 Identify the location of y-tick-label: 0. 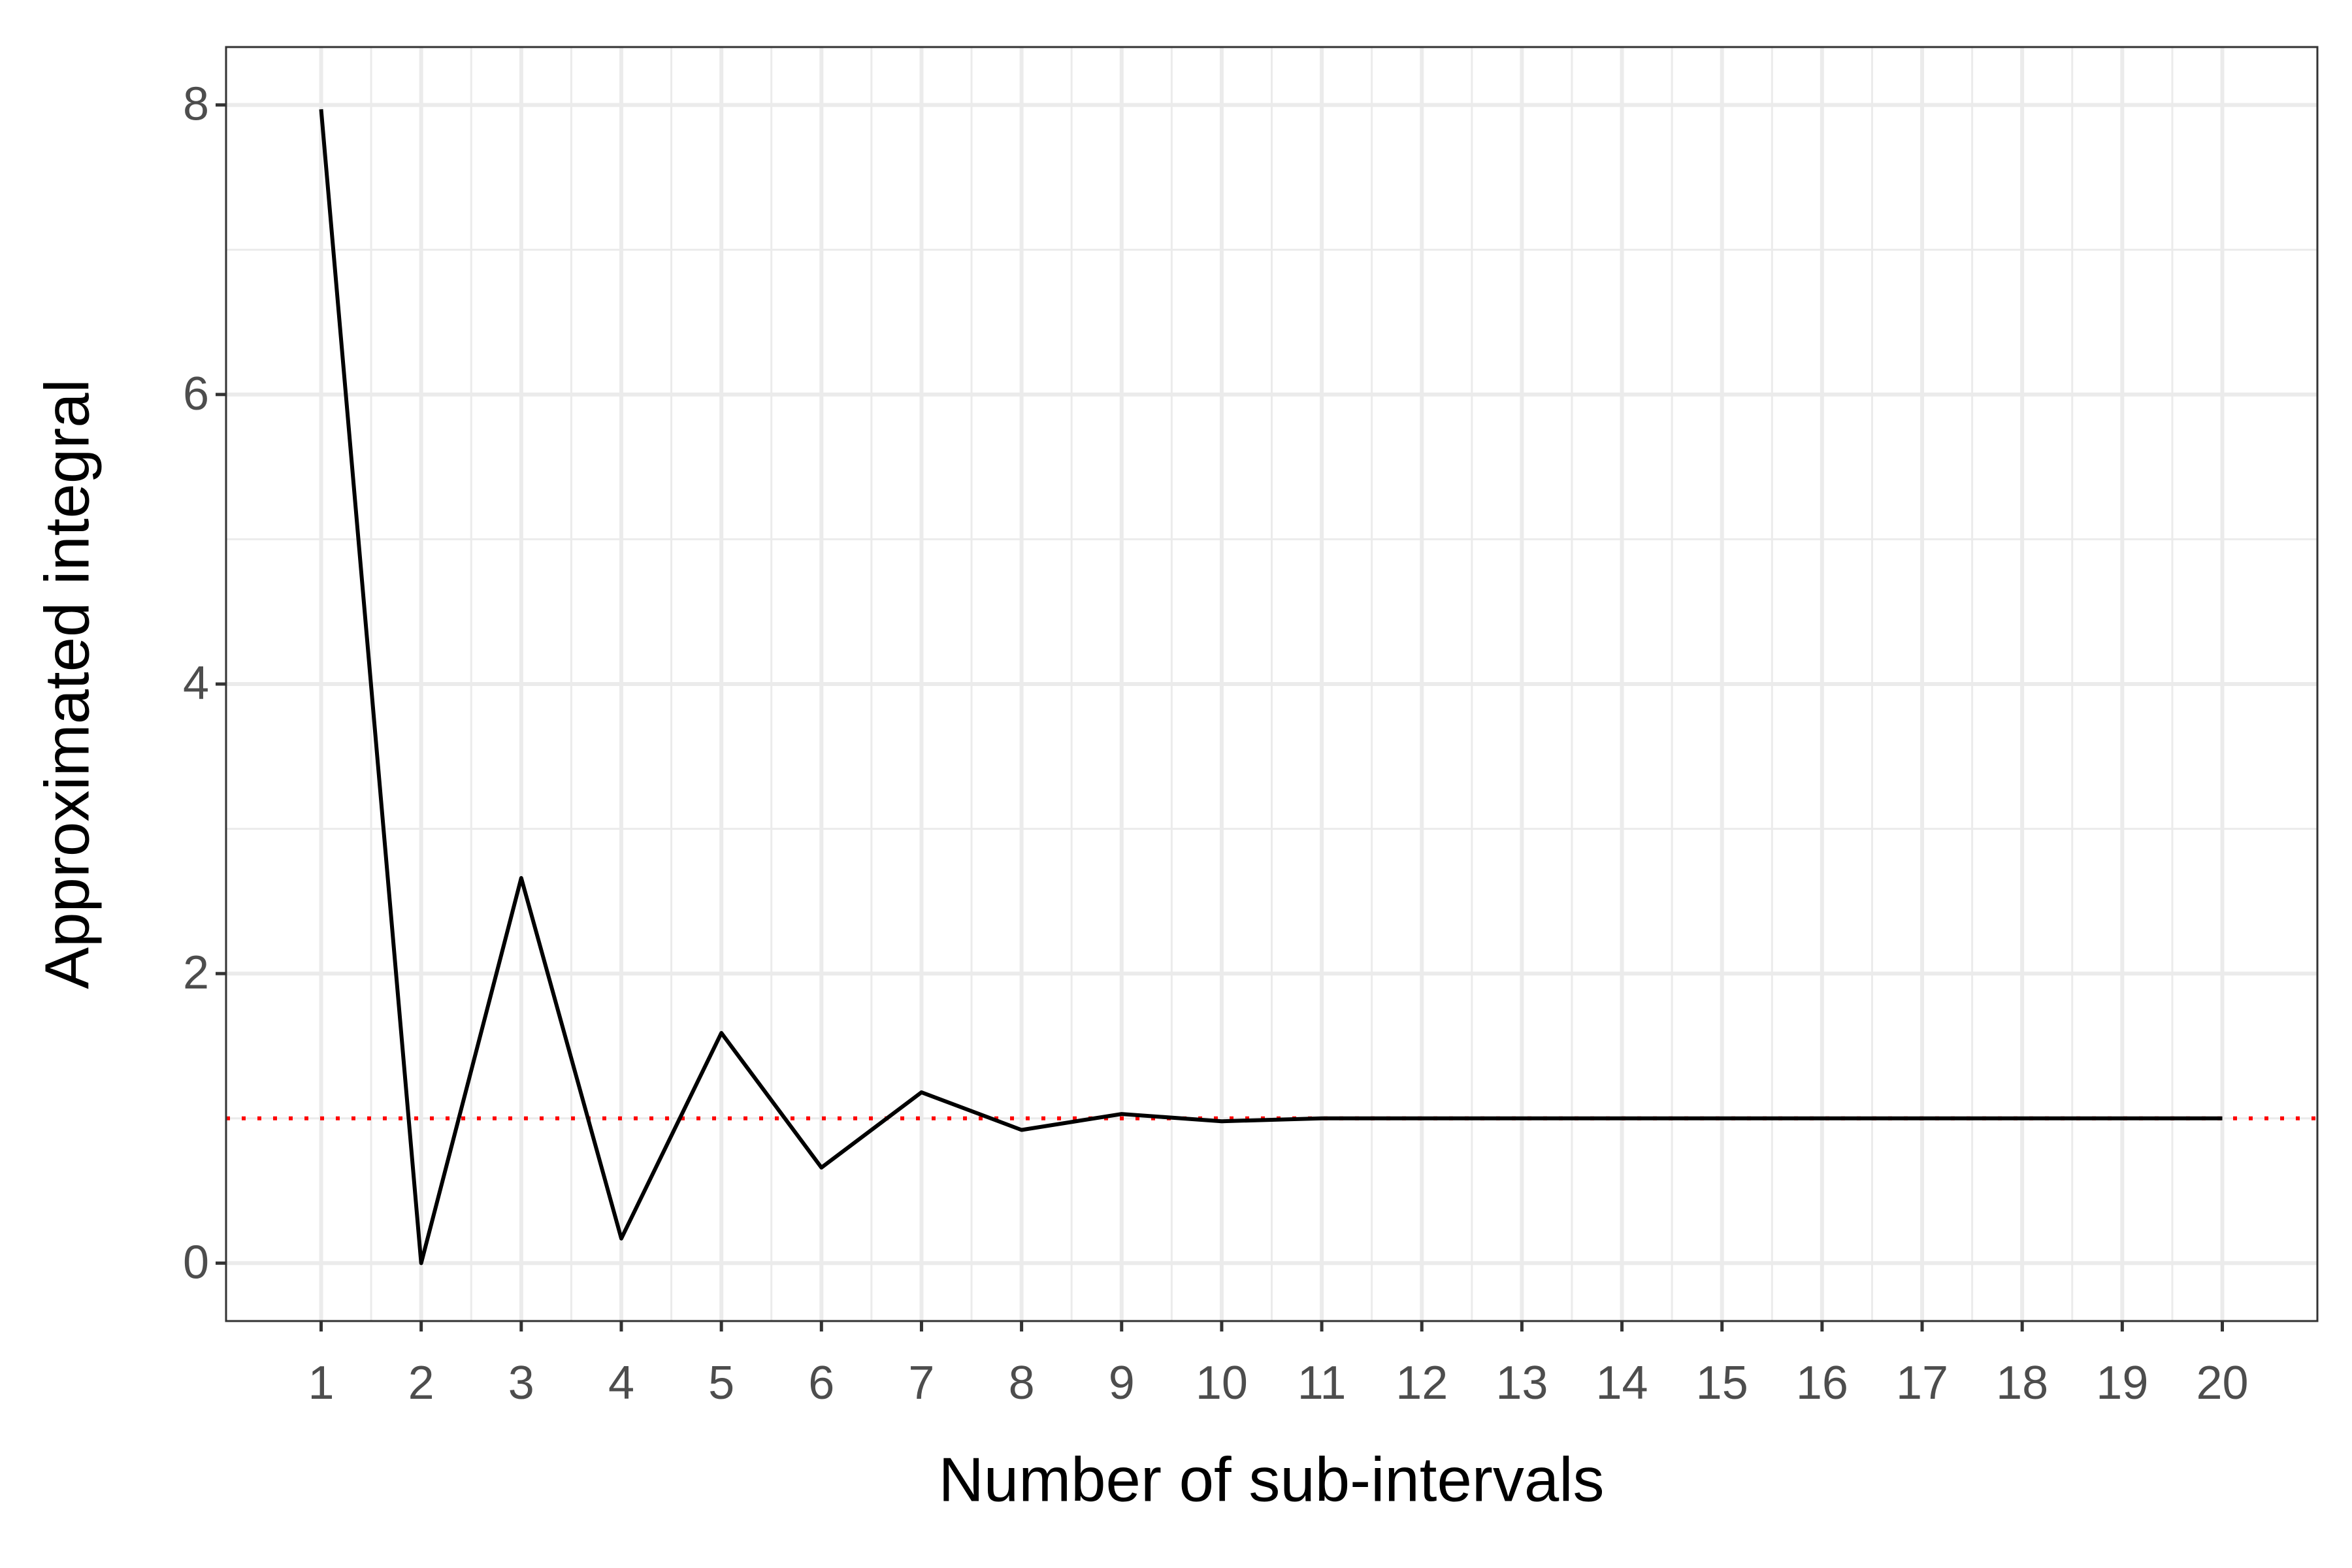
(196, 1262).